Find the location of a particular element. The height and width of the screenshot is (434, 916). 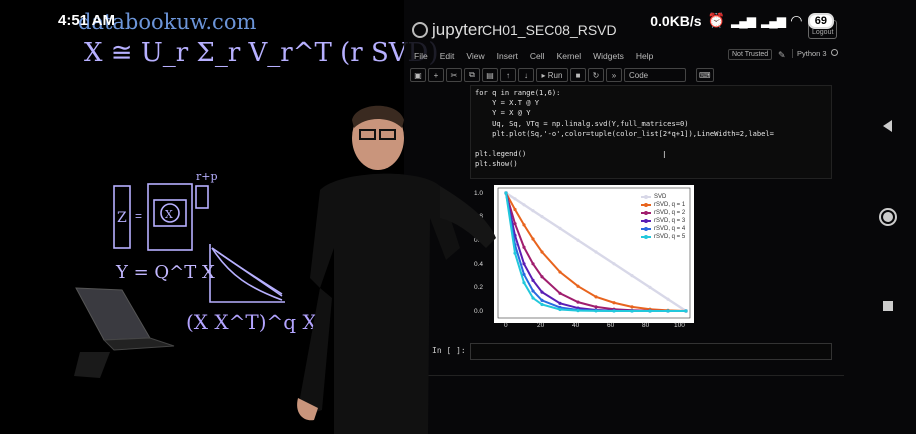

legend-label: rSVD, q = 4 is located at coordinates (670, 229).